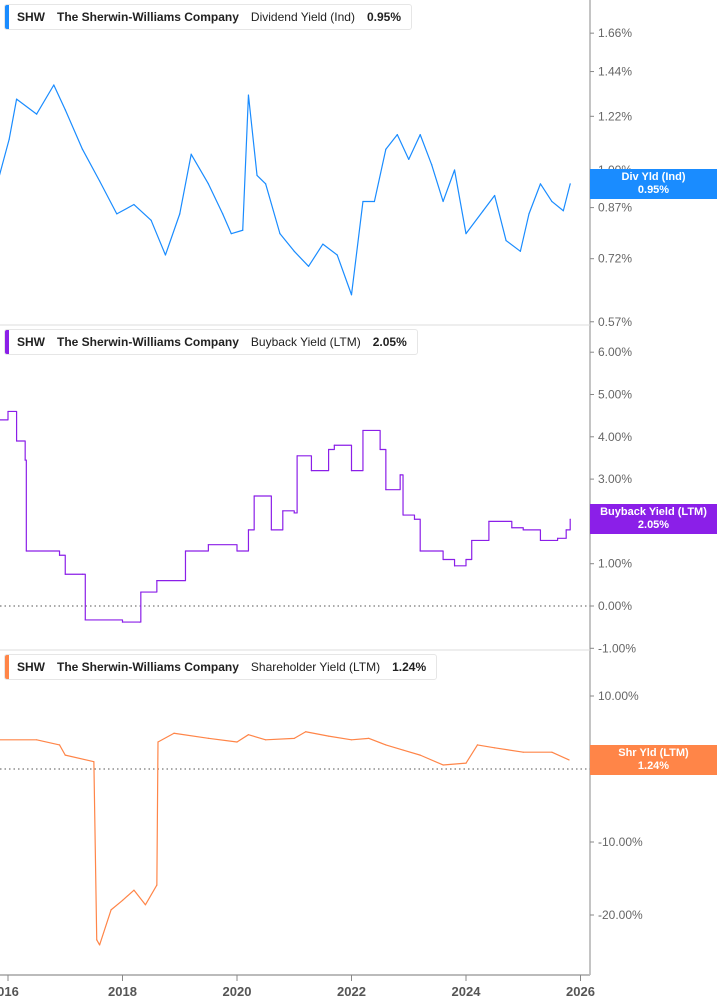 This screenshot has width=717, height=1005. Describe the element at coordinates (615, 395) in the screenshot. I see `y-tick-label: 5.00%` at that location.